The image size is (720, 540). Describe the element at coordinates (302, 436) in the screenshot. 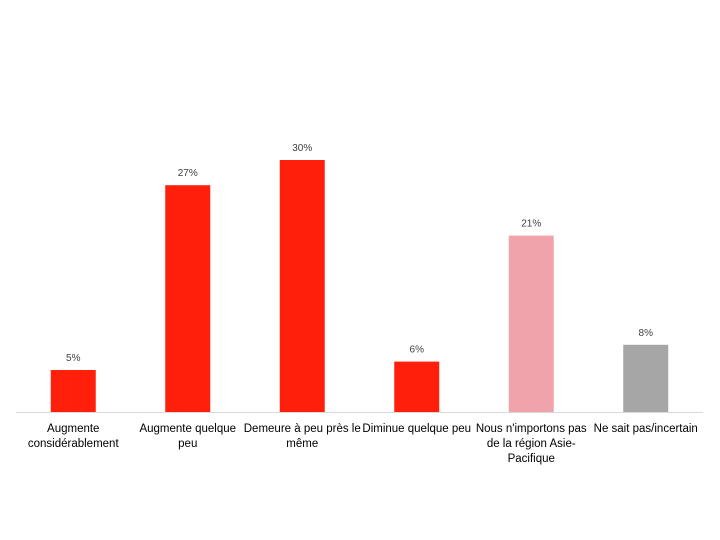

I see `x-tick-label: Demeure à peu près le même` at that location.